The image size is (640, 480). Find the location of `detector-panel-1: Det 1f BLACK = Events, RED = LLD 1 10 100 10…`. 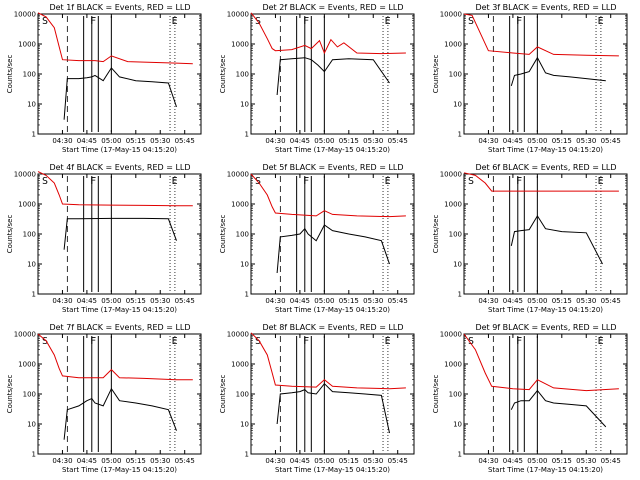

detector-panel-1: Det 1f BLACK = Events, RED = LLD 1 10 100 10… is located at coordinates (104, 78).